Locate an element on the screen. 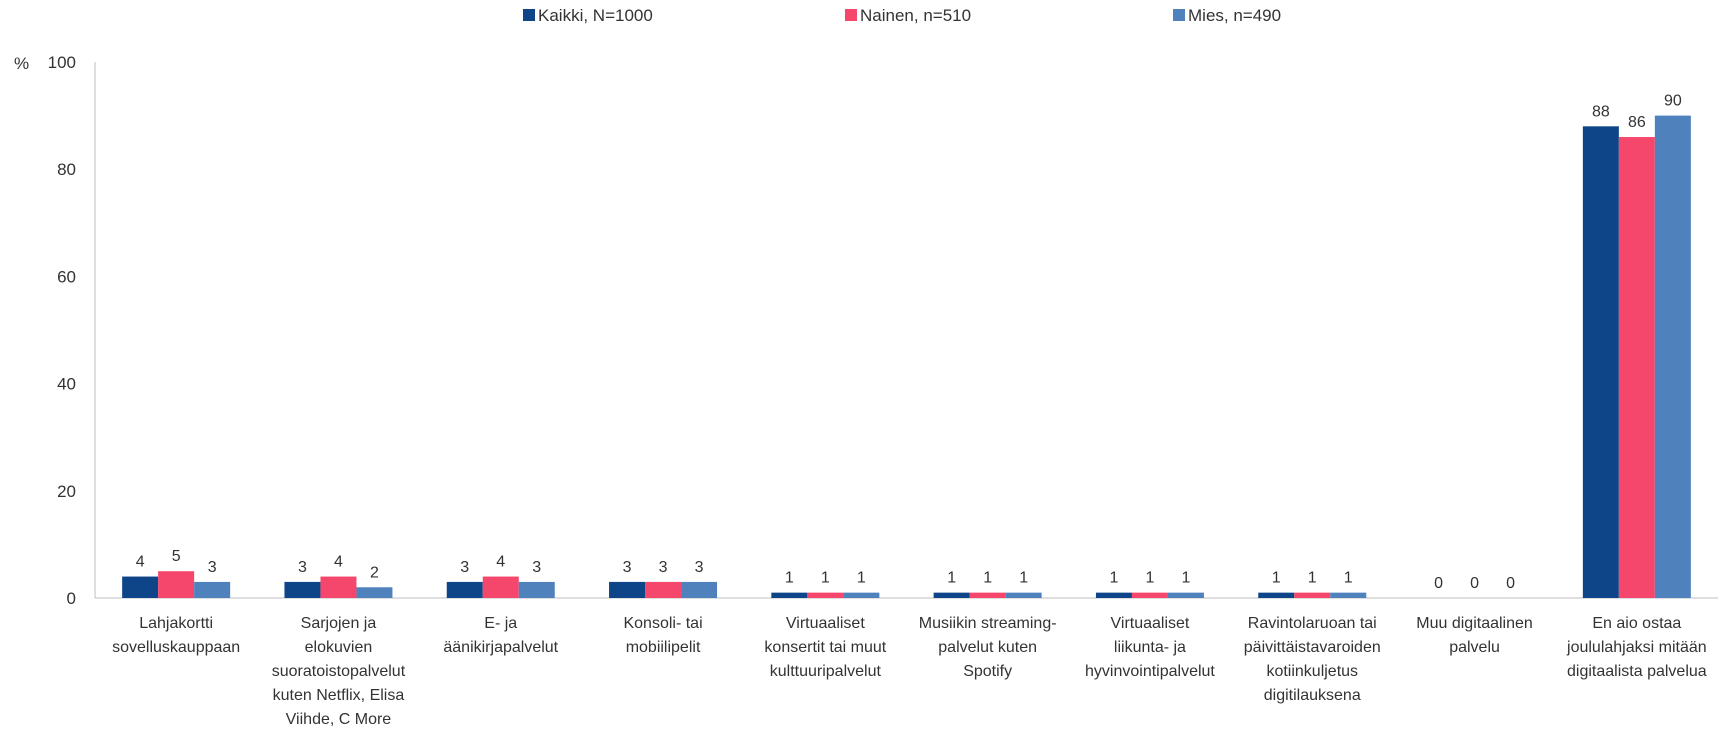 The width and height of the screenshot is (1732, 730). category-label-line: Sarjojen ja is located at coordinates (339, 623).